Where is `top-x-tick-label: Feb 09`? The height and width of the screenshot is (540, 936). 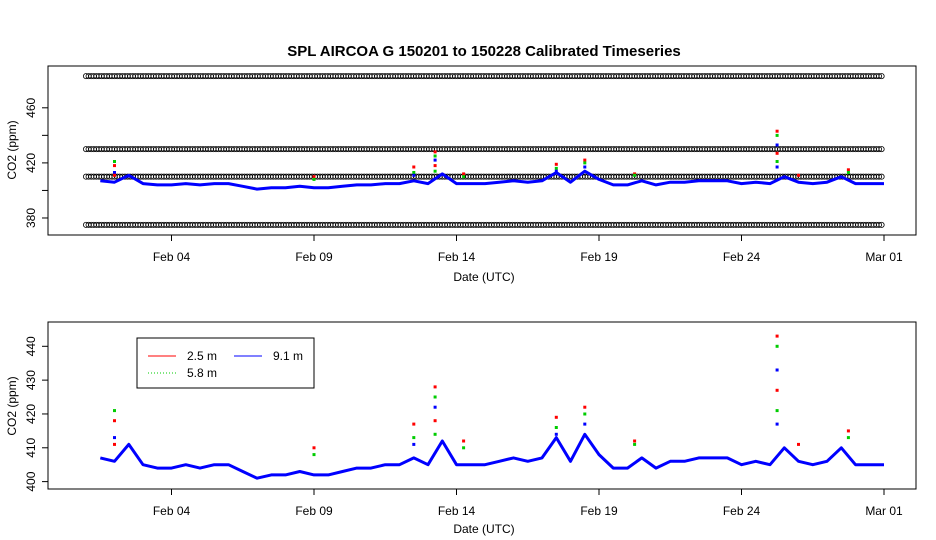 top-x-tick-label: Feb 09 is located at coordinates (314, 257).